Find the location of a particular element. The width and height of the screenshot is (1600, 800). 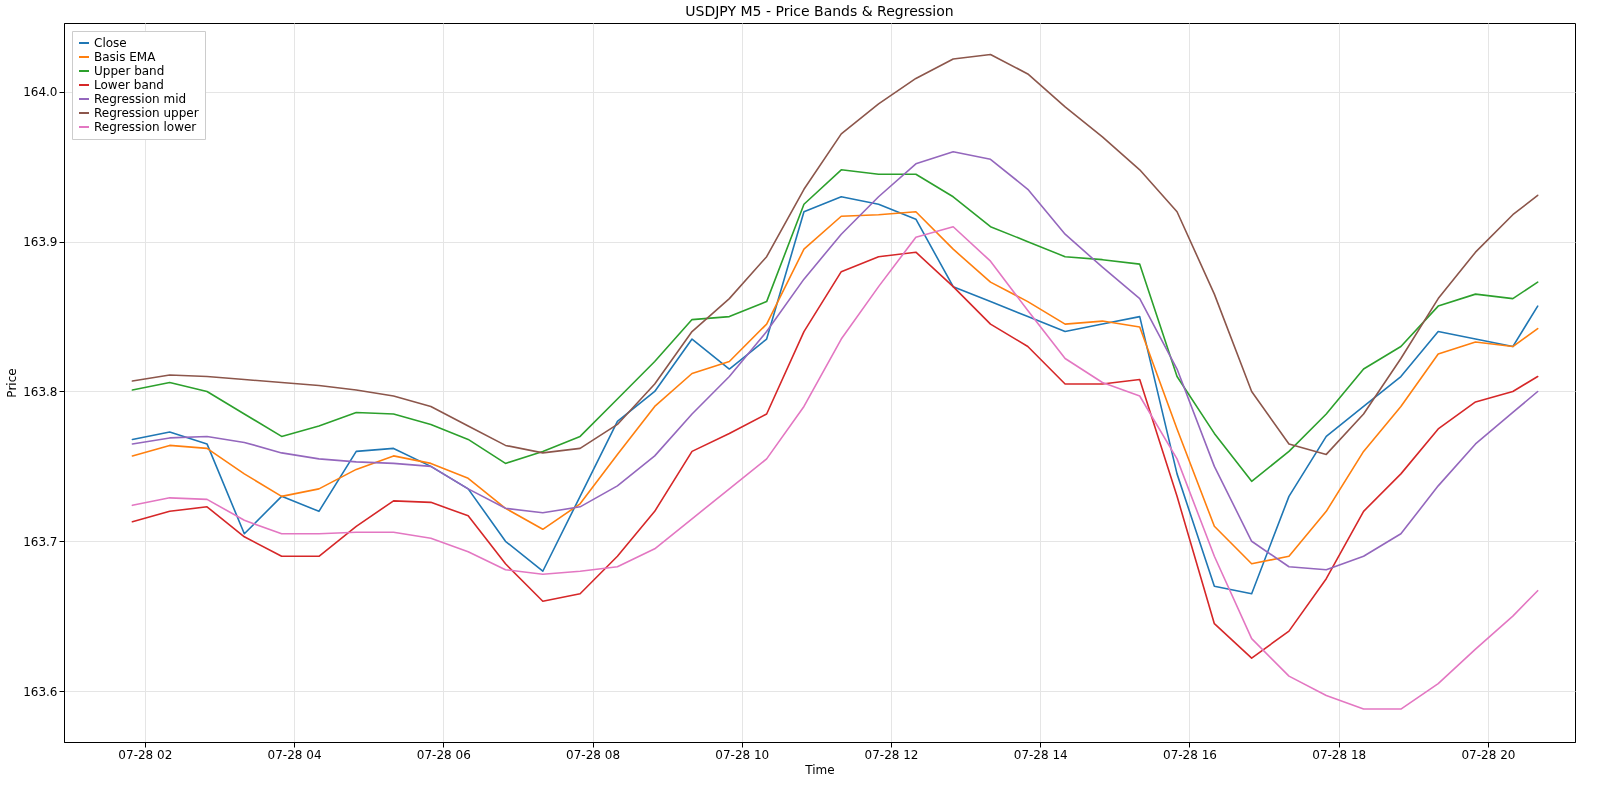

x-axis-title: Time is located at coordinates (819, 769).